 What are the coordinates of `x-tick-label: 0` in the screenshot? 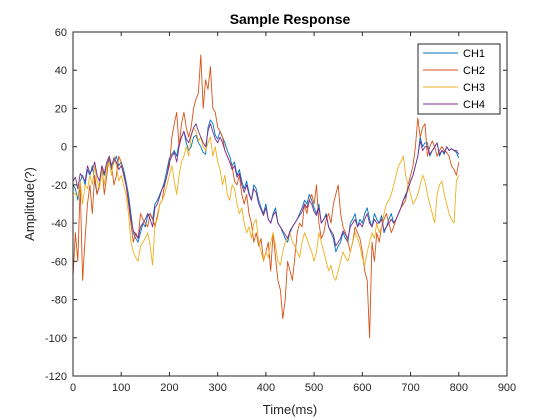 It's located at (73, 388).